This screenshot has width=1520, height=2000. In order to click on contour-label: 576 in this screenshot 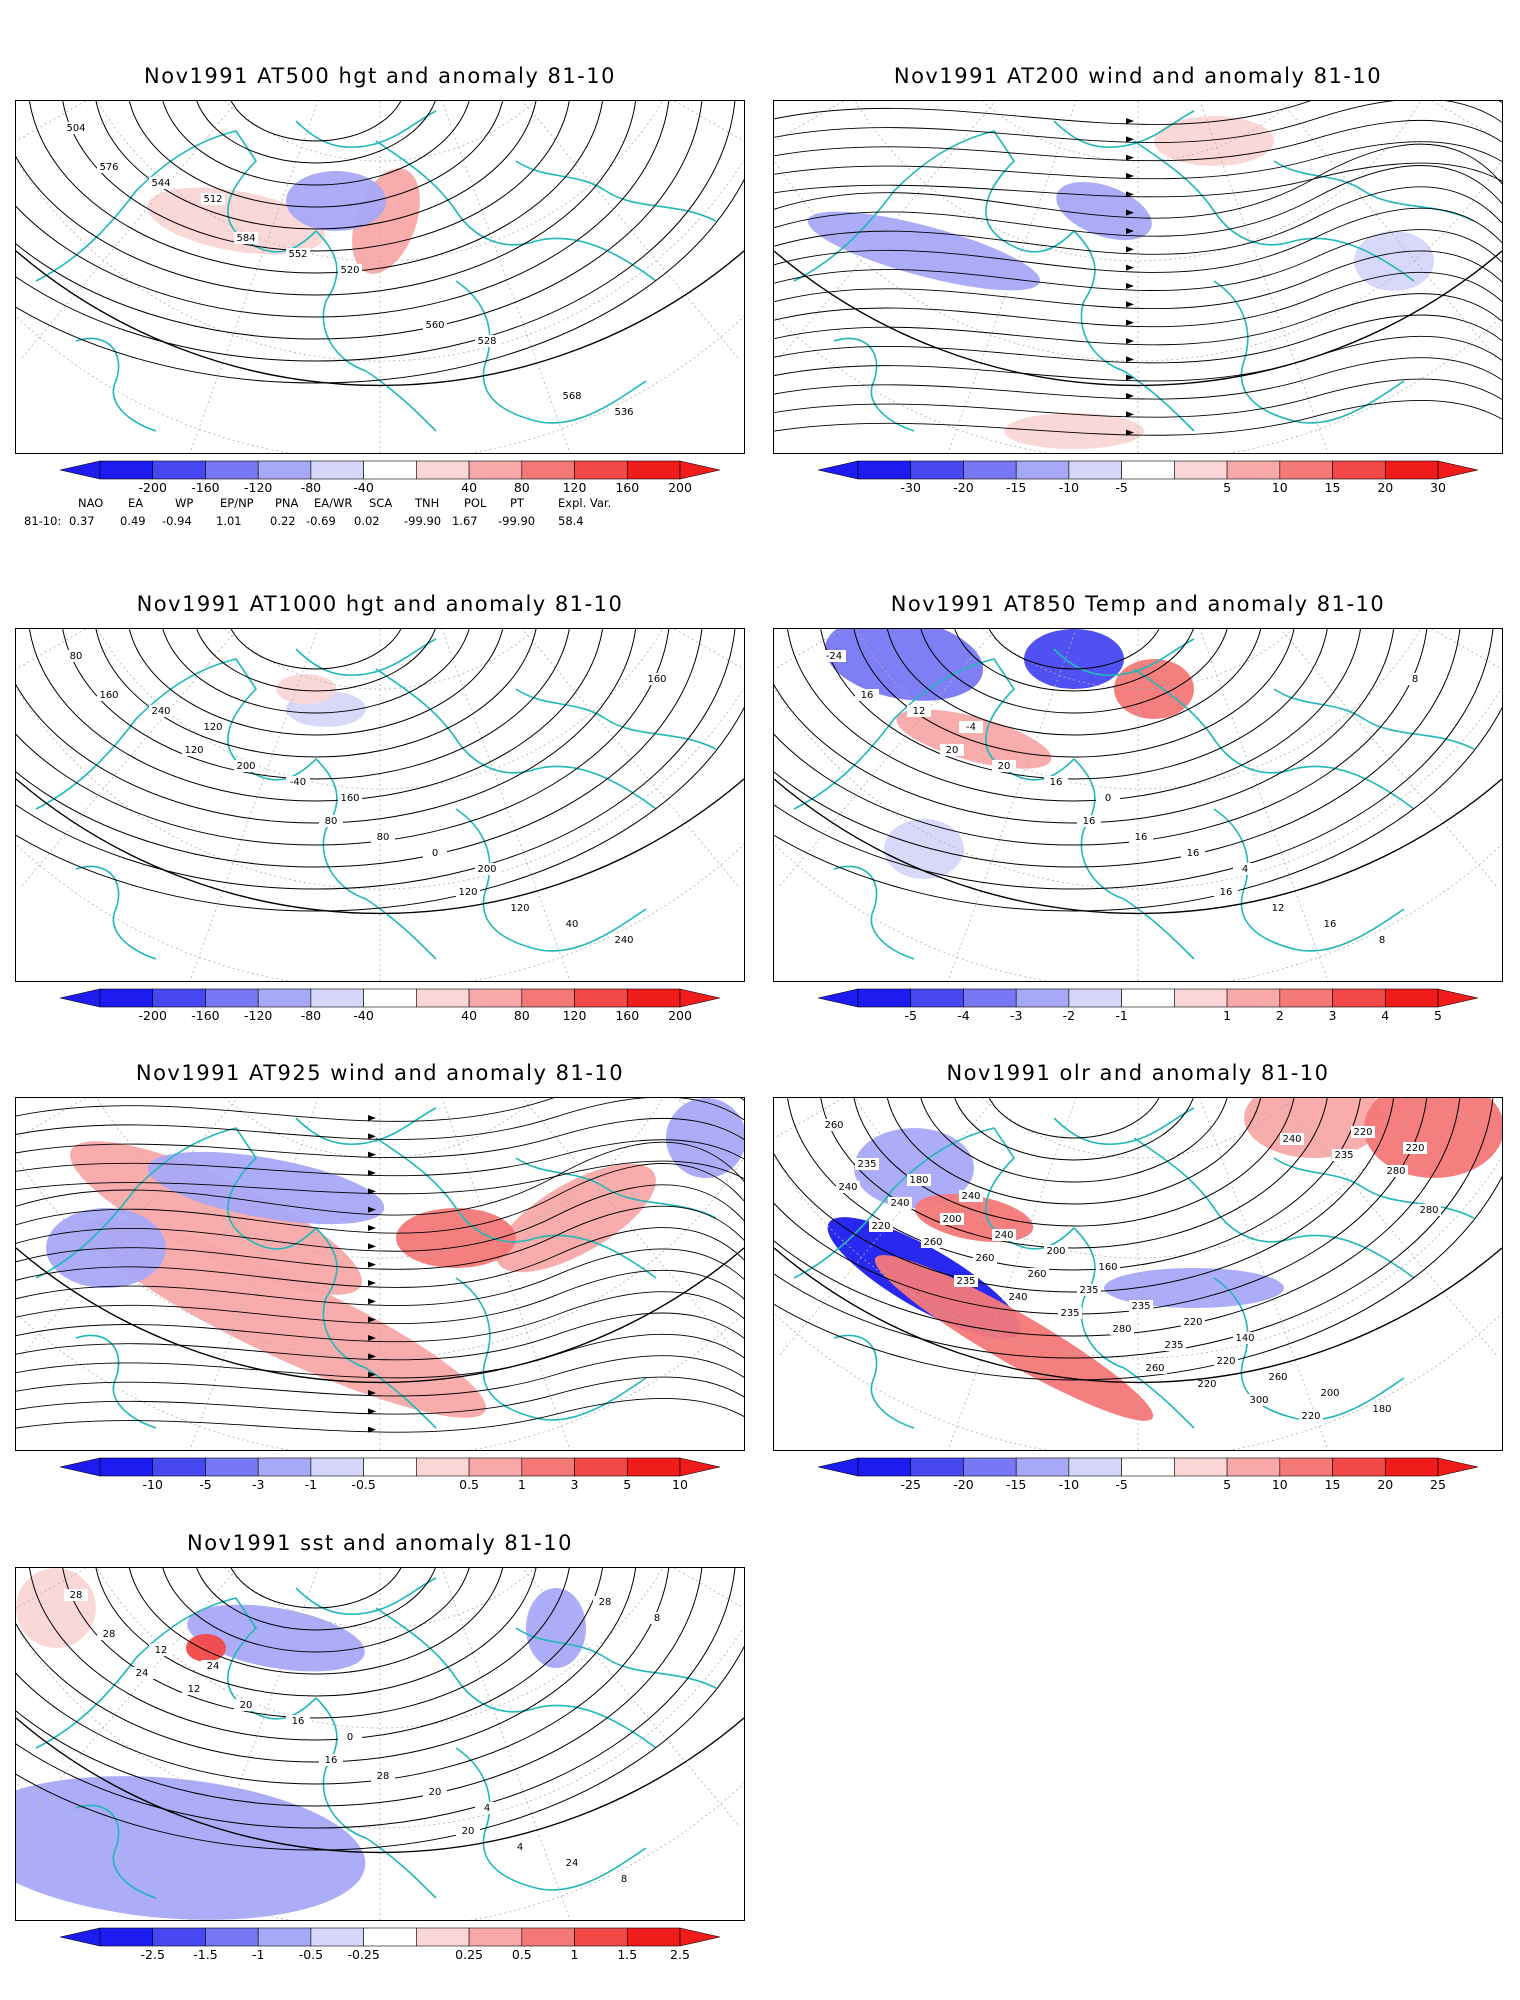, I will do `click(108, 167)`.